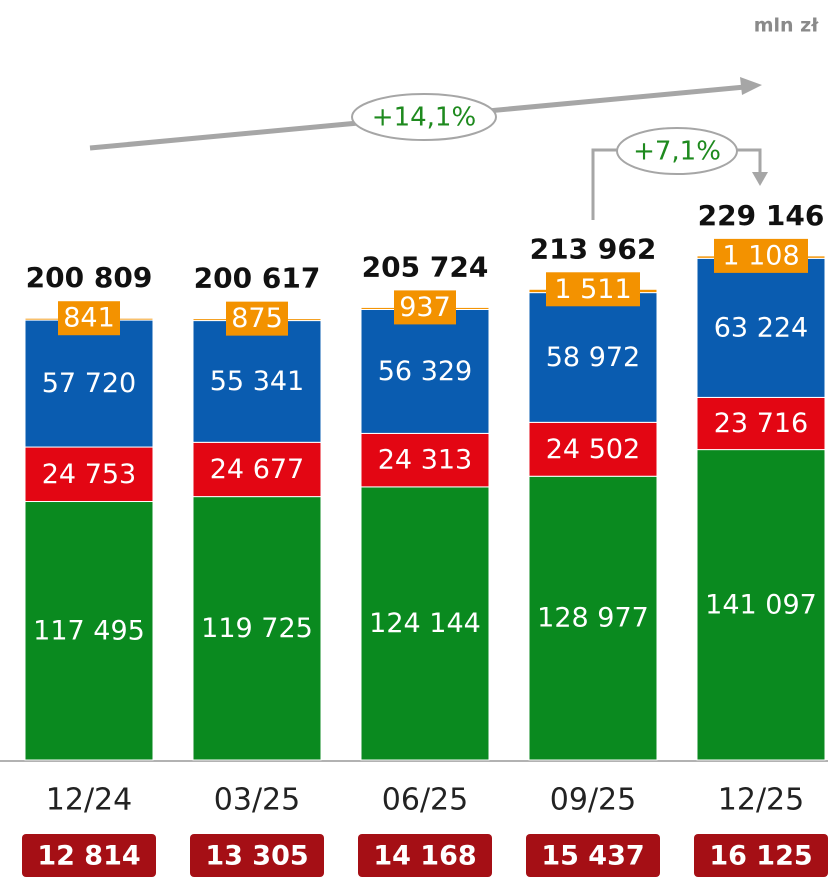 The height and width of the screenshot is (877, 828). What do you see at coordinates (593, 800) in the screenshot?
I see `x-tick-label: 09/25` at bounding box center [593, 800].